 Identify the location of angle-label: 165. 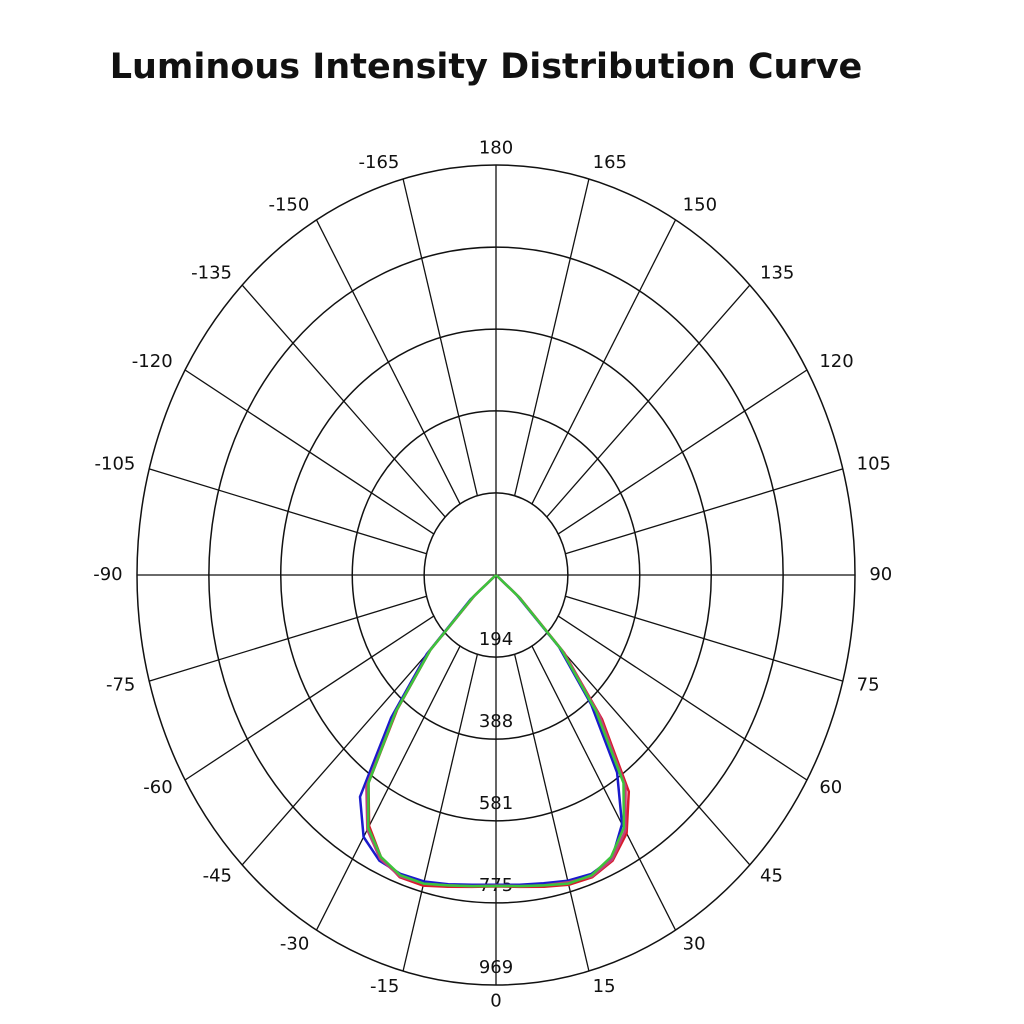
(610, 162).